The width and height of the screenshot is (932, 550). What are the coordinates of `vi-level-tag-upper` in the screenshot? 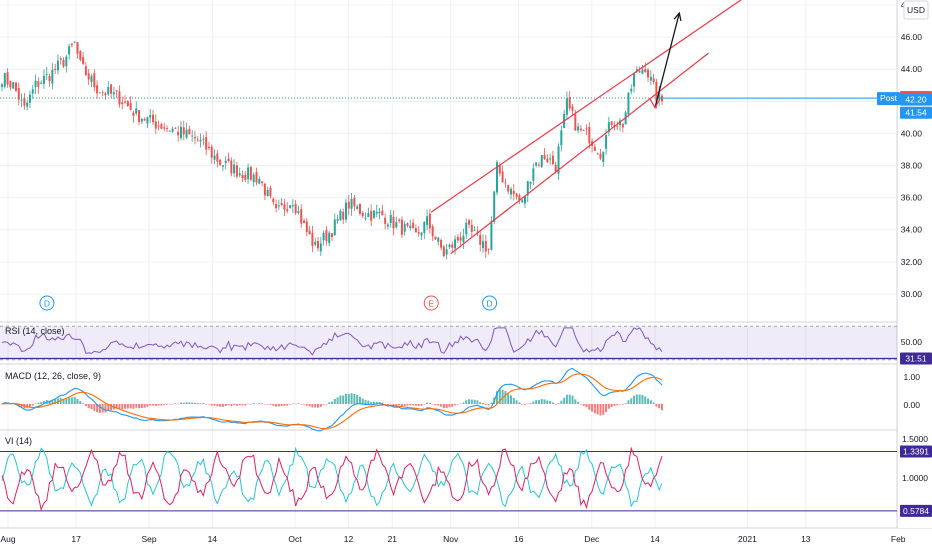 It's located at (916, 451).